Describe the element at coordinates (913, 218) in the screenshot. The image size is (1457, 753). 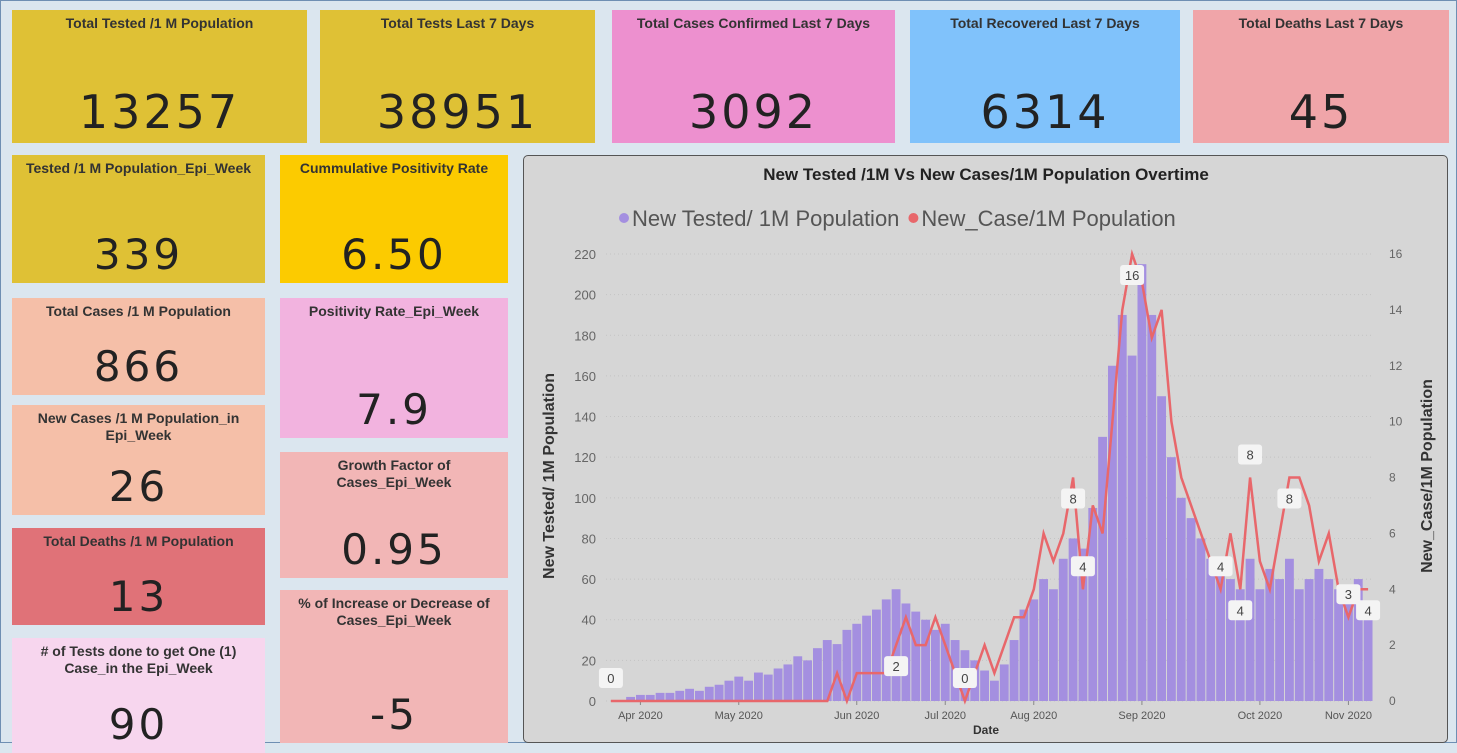
I see `legend-marker` at that location.